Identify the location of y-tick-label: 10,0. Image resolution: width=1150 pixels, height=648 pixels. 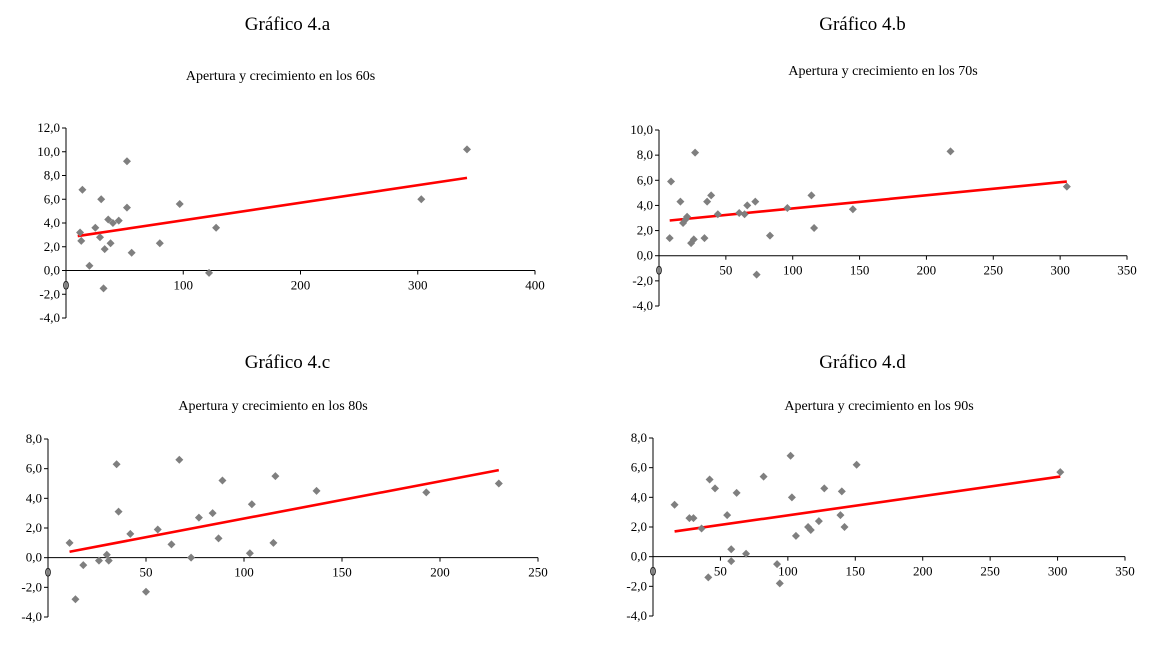
(48, 151).